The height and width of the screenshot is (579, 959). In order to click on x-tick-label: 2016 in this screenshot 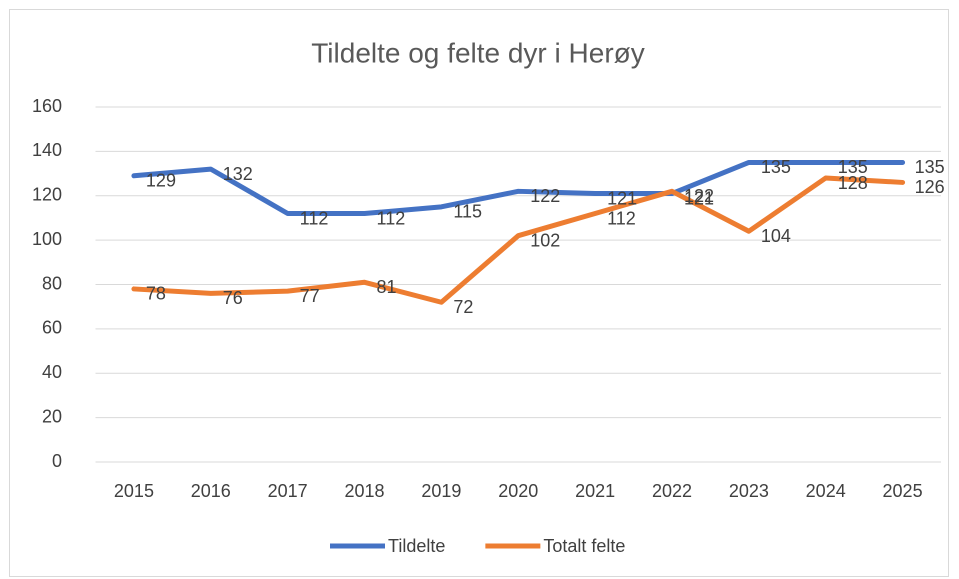, I will do `click(211, 491)`.